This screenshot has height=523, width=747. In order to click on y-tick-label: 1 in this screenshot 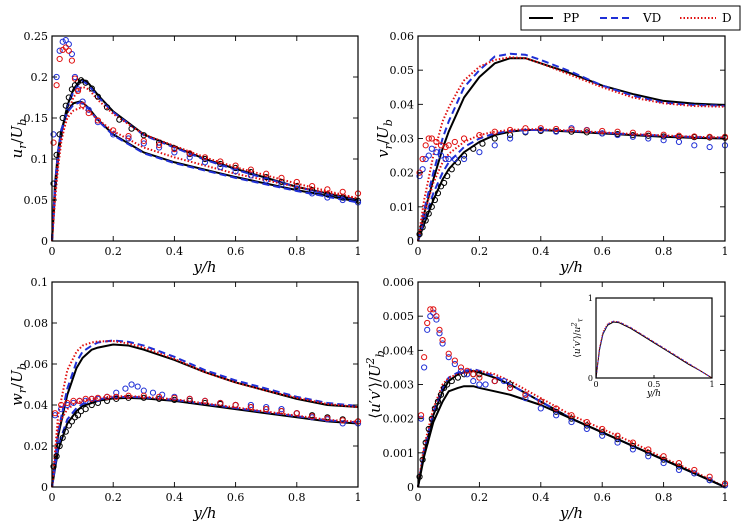, I will do `click(590, 298)`.